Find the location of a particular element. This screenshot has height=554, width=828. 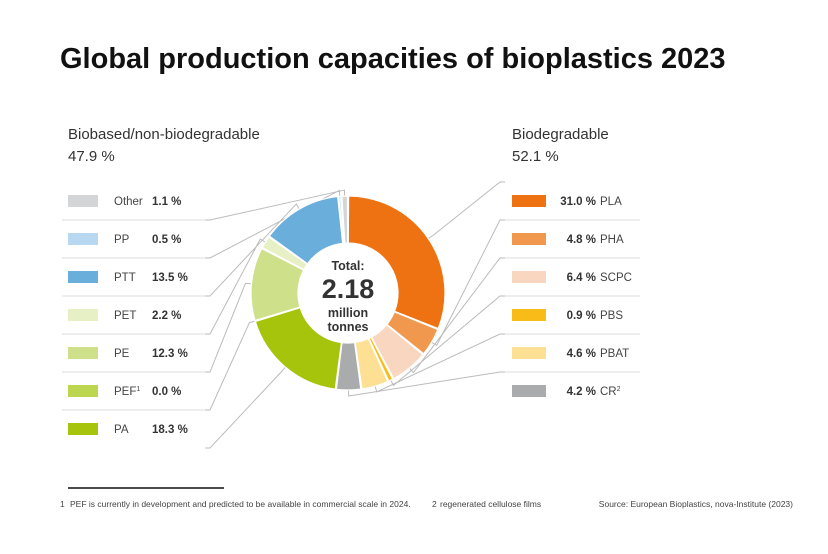

legend-label-other: Other is located at coordinates (128, 202).